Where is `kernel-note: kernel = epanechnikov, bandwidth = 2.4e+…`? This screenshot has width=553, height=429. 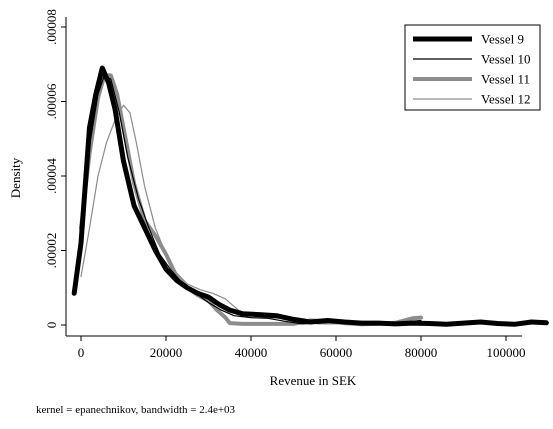 kernel-note: kernel = epanechnikov, bandwidth = 2.4e+… is located at coordinates (135, 410).